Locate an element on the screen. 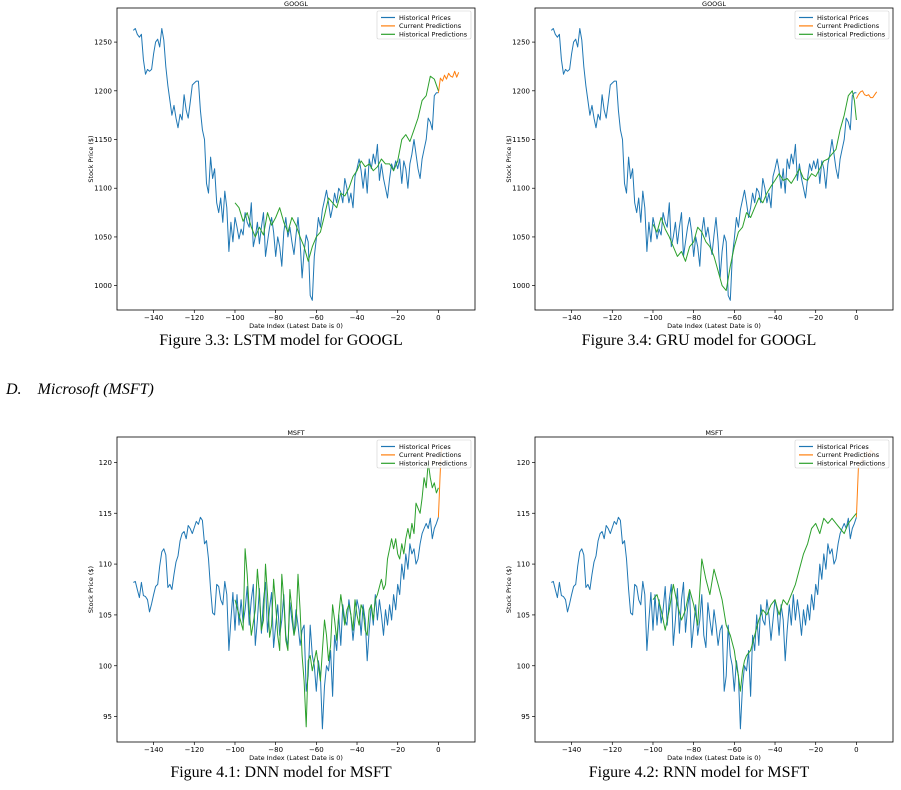  figure-caption-4-1: Figure 4.1: DNN model for MSFT is located at coordinates (281, 772).